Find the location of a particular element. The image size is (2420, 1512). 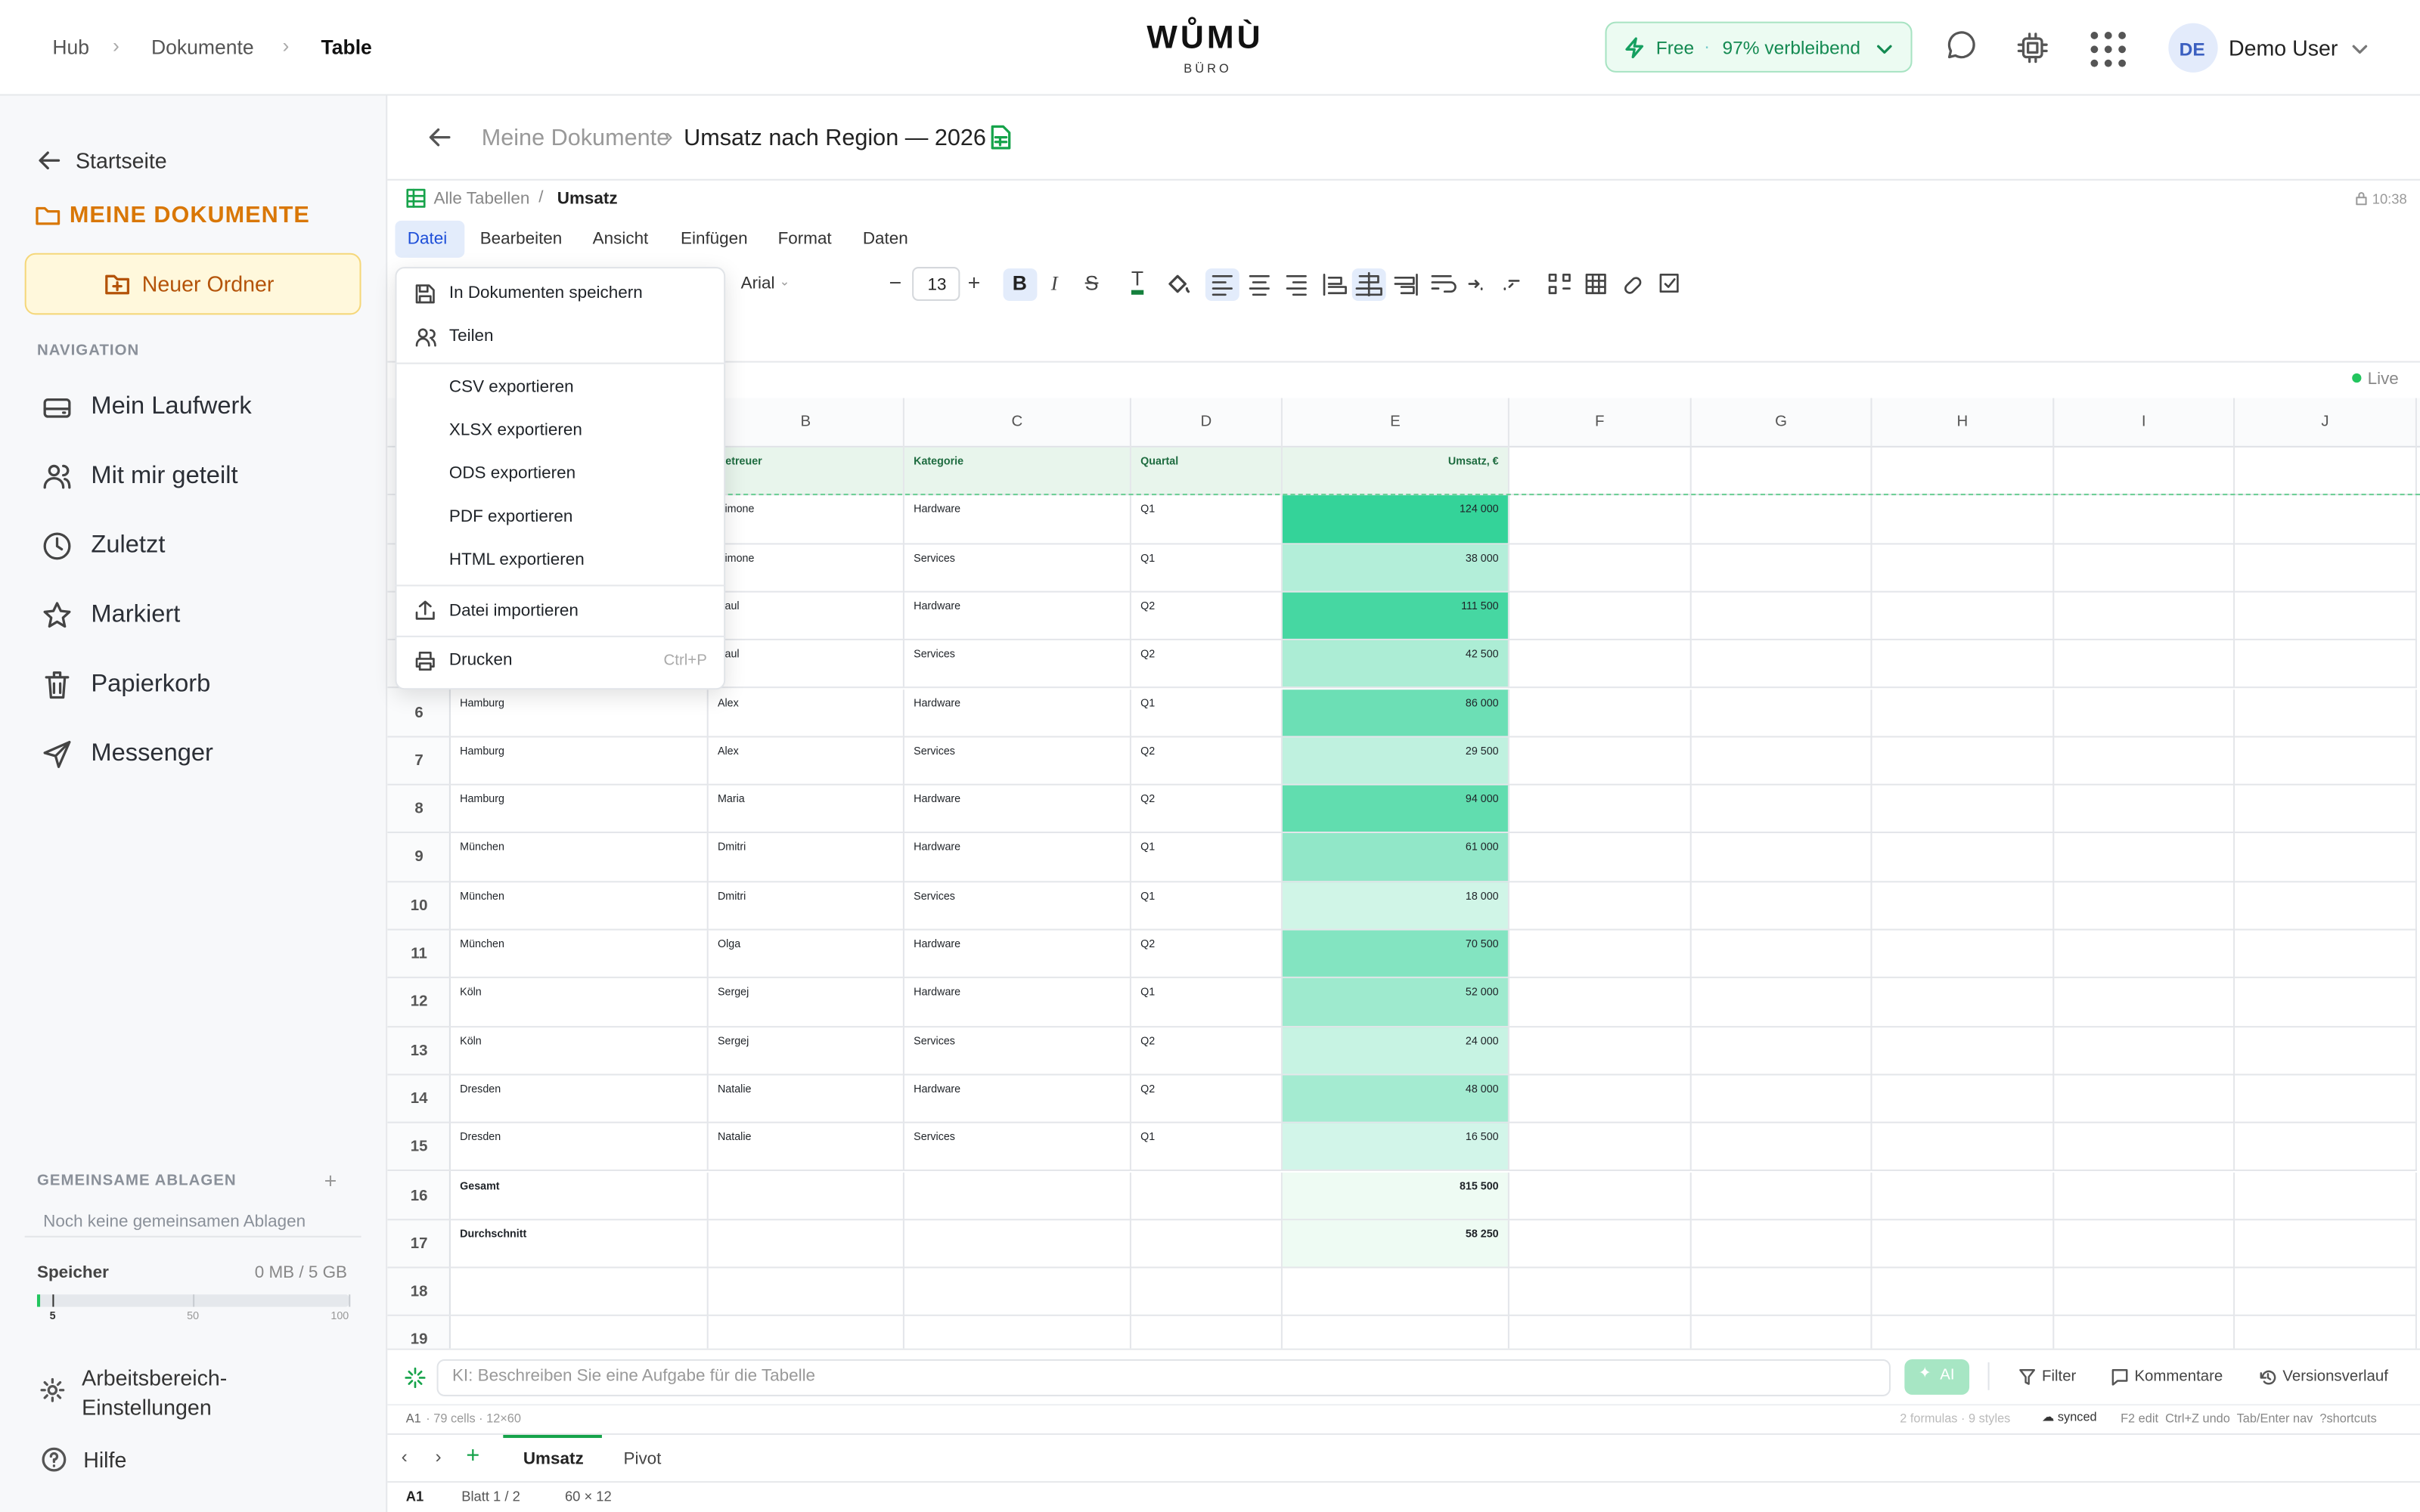

text-color-button: T is located at coordinates (1137, 281).